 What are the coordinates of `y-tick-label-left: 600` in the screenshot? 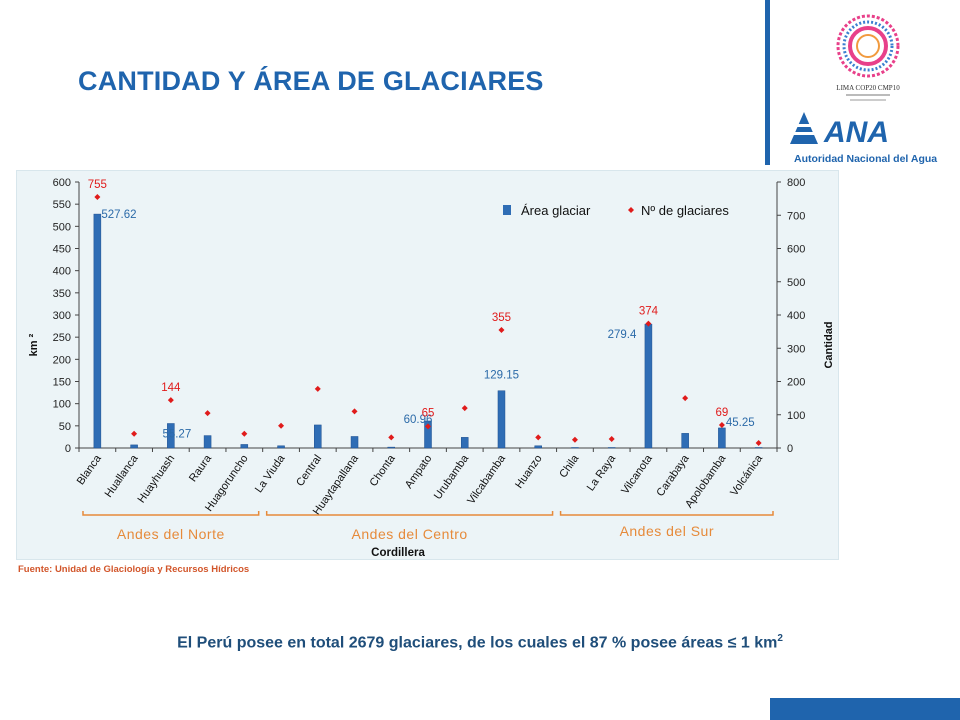 It's located at (62, 183).